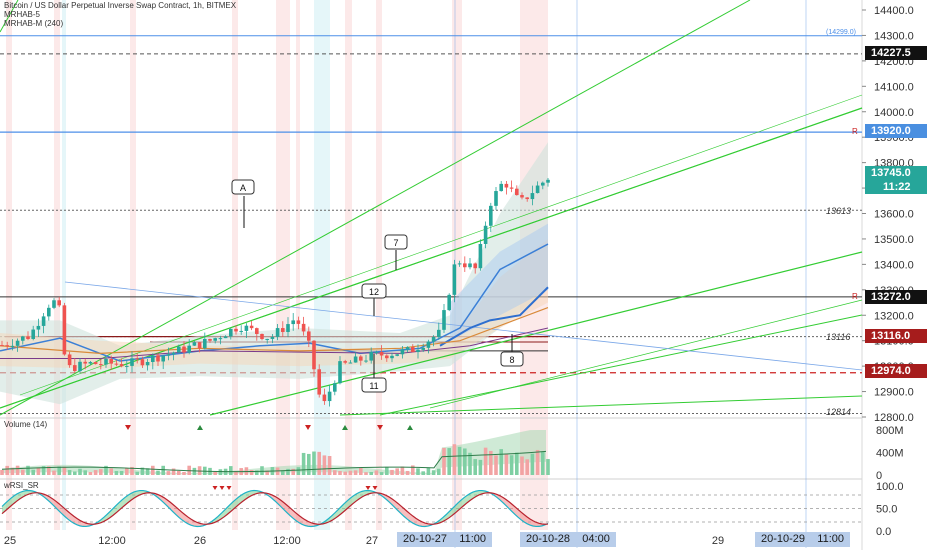 This screenshot has height=550, width=932. I want to click on time-label-date-2: 20-10-28, so click(548, 539).